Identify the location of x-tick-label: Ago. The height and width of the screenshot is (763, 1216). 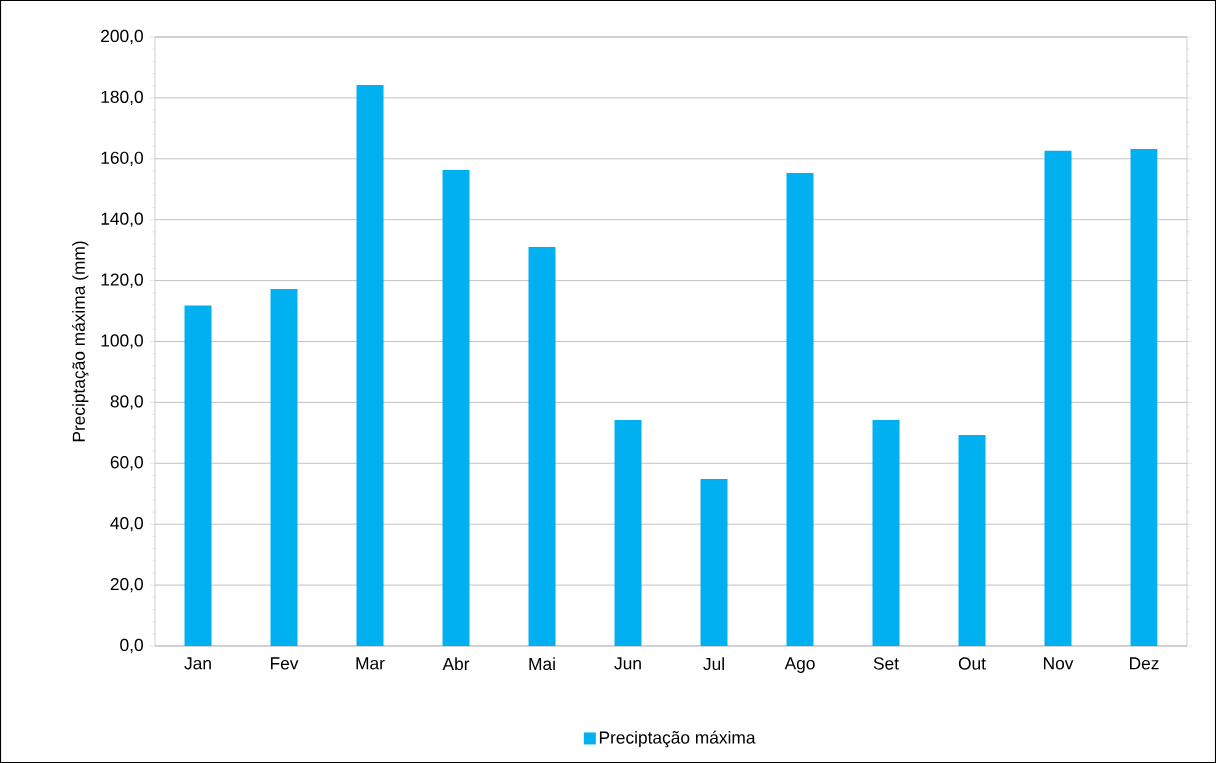
(799, 665).